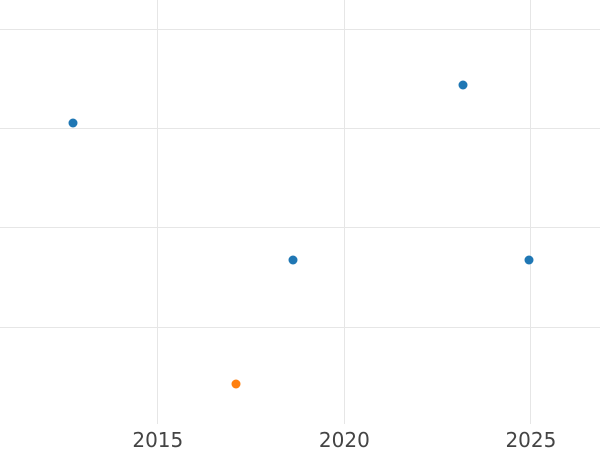  I want to click on x-tick-label: 2015, so click(158, 440).